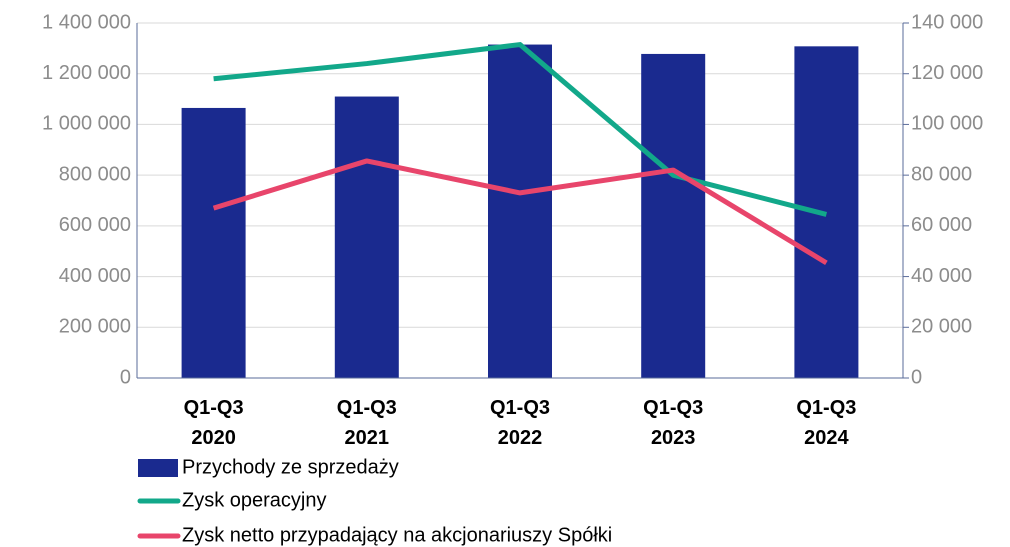  Describe the element at coordinates (95, 225) in the screenshot. I see `y-tick-label: 600 000` at that location.